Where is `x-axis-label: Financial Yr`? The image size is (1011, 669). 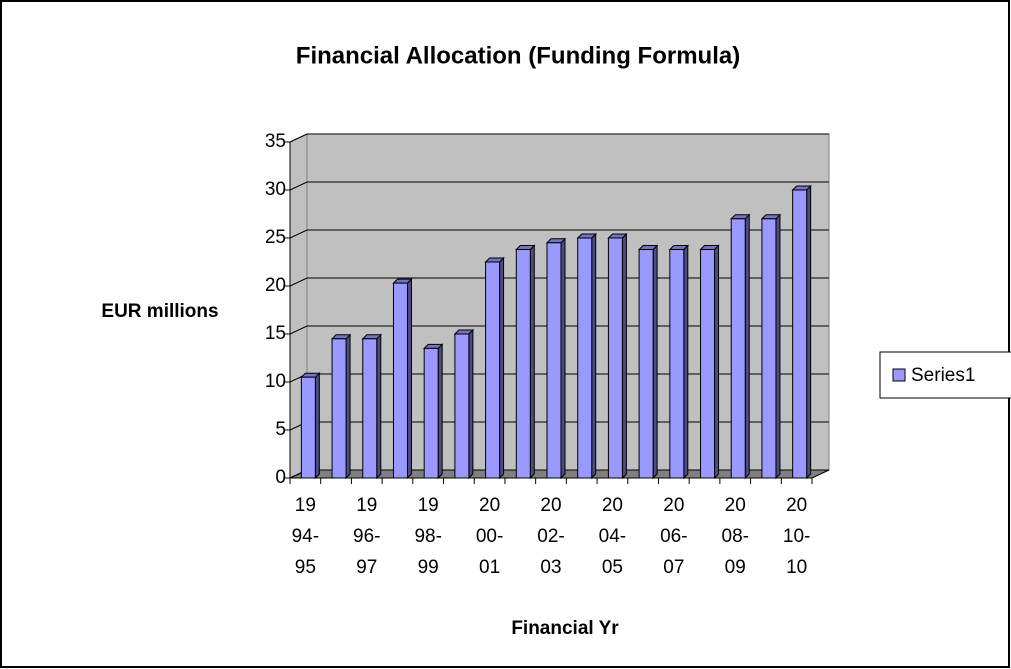
x-axis-label: Financial Yr is located at coordinates (565, 628).